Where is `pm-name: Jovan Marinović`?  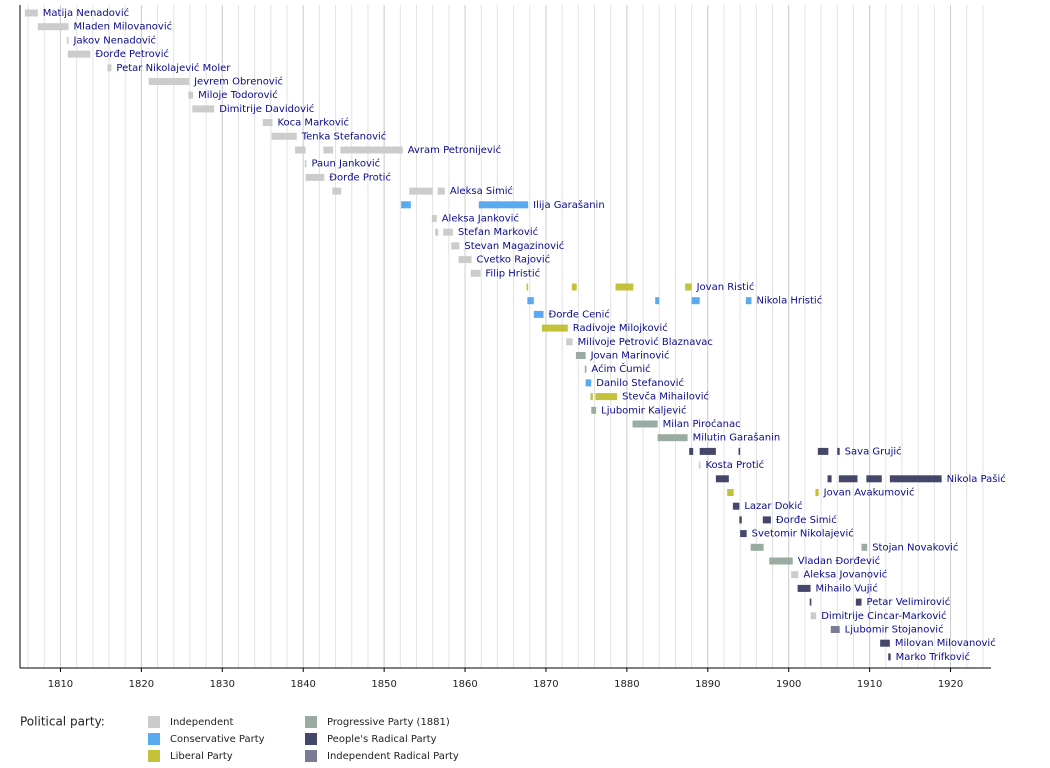 pm-name: Jovan Marinović is located at coordinates (630, 356).